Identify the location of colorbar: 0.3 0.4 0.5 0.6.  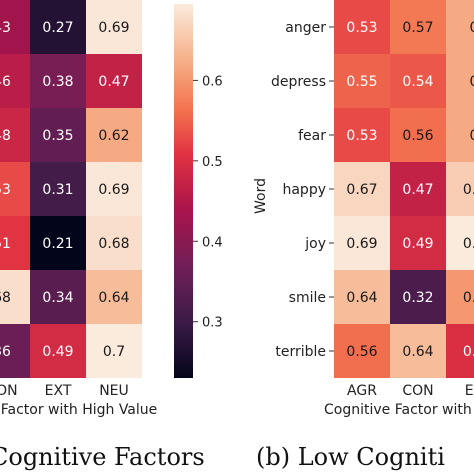
(198, 191).